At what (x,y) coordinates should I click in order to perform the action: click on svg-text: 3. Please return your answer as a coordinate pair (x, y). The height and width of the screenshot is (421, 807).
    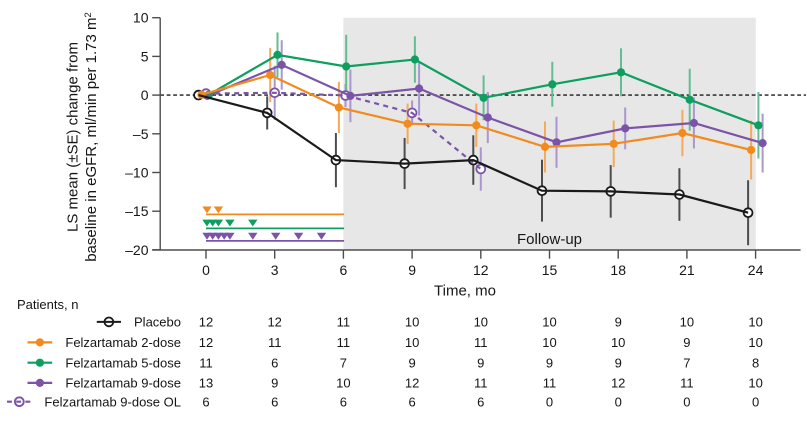
    Looking at the image, I should click on (275, 270).